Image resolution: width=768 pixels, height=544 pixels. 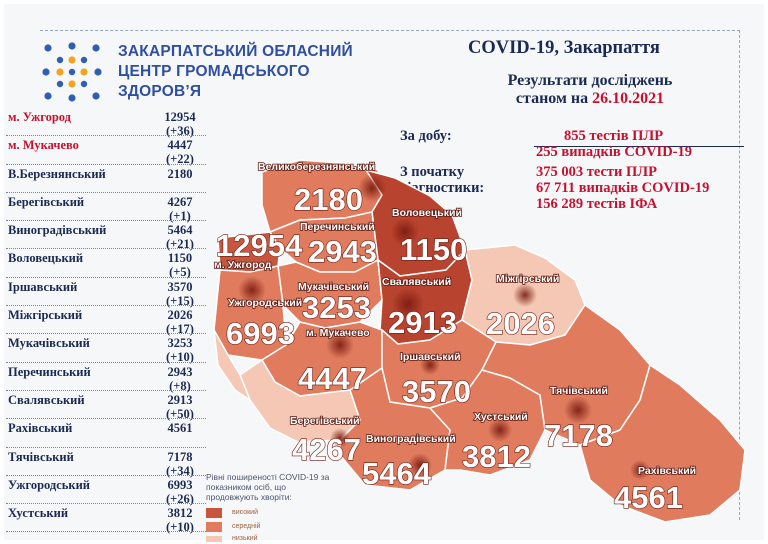 I want to click on district-row: Мукачівський 3253 (+10), so click(x=106, y=349).